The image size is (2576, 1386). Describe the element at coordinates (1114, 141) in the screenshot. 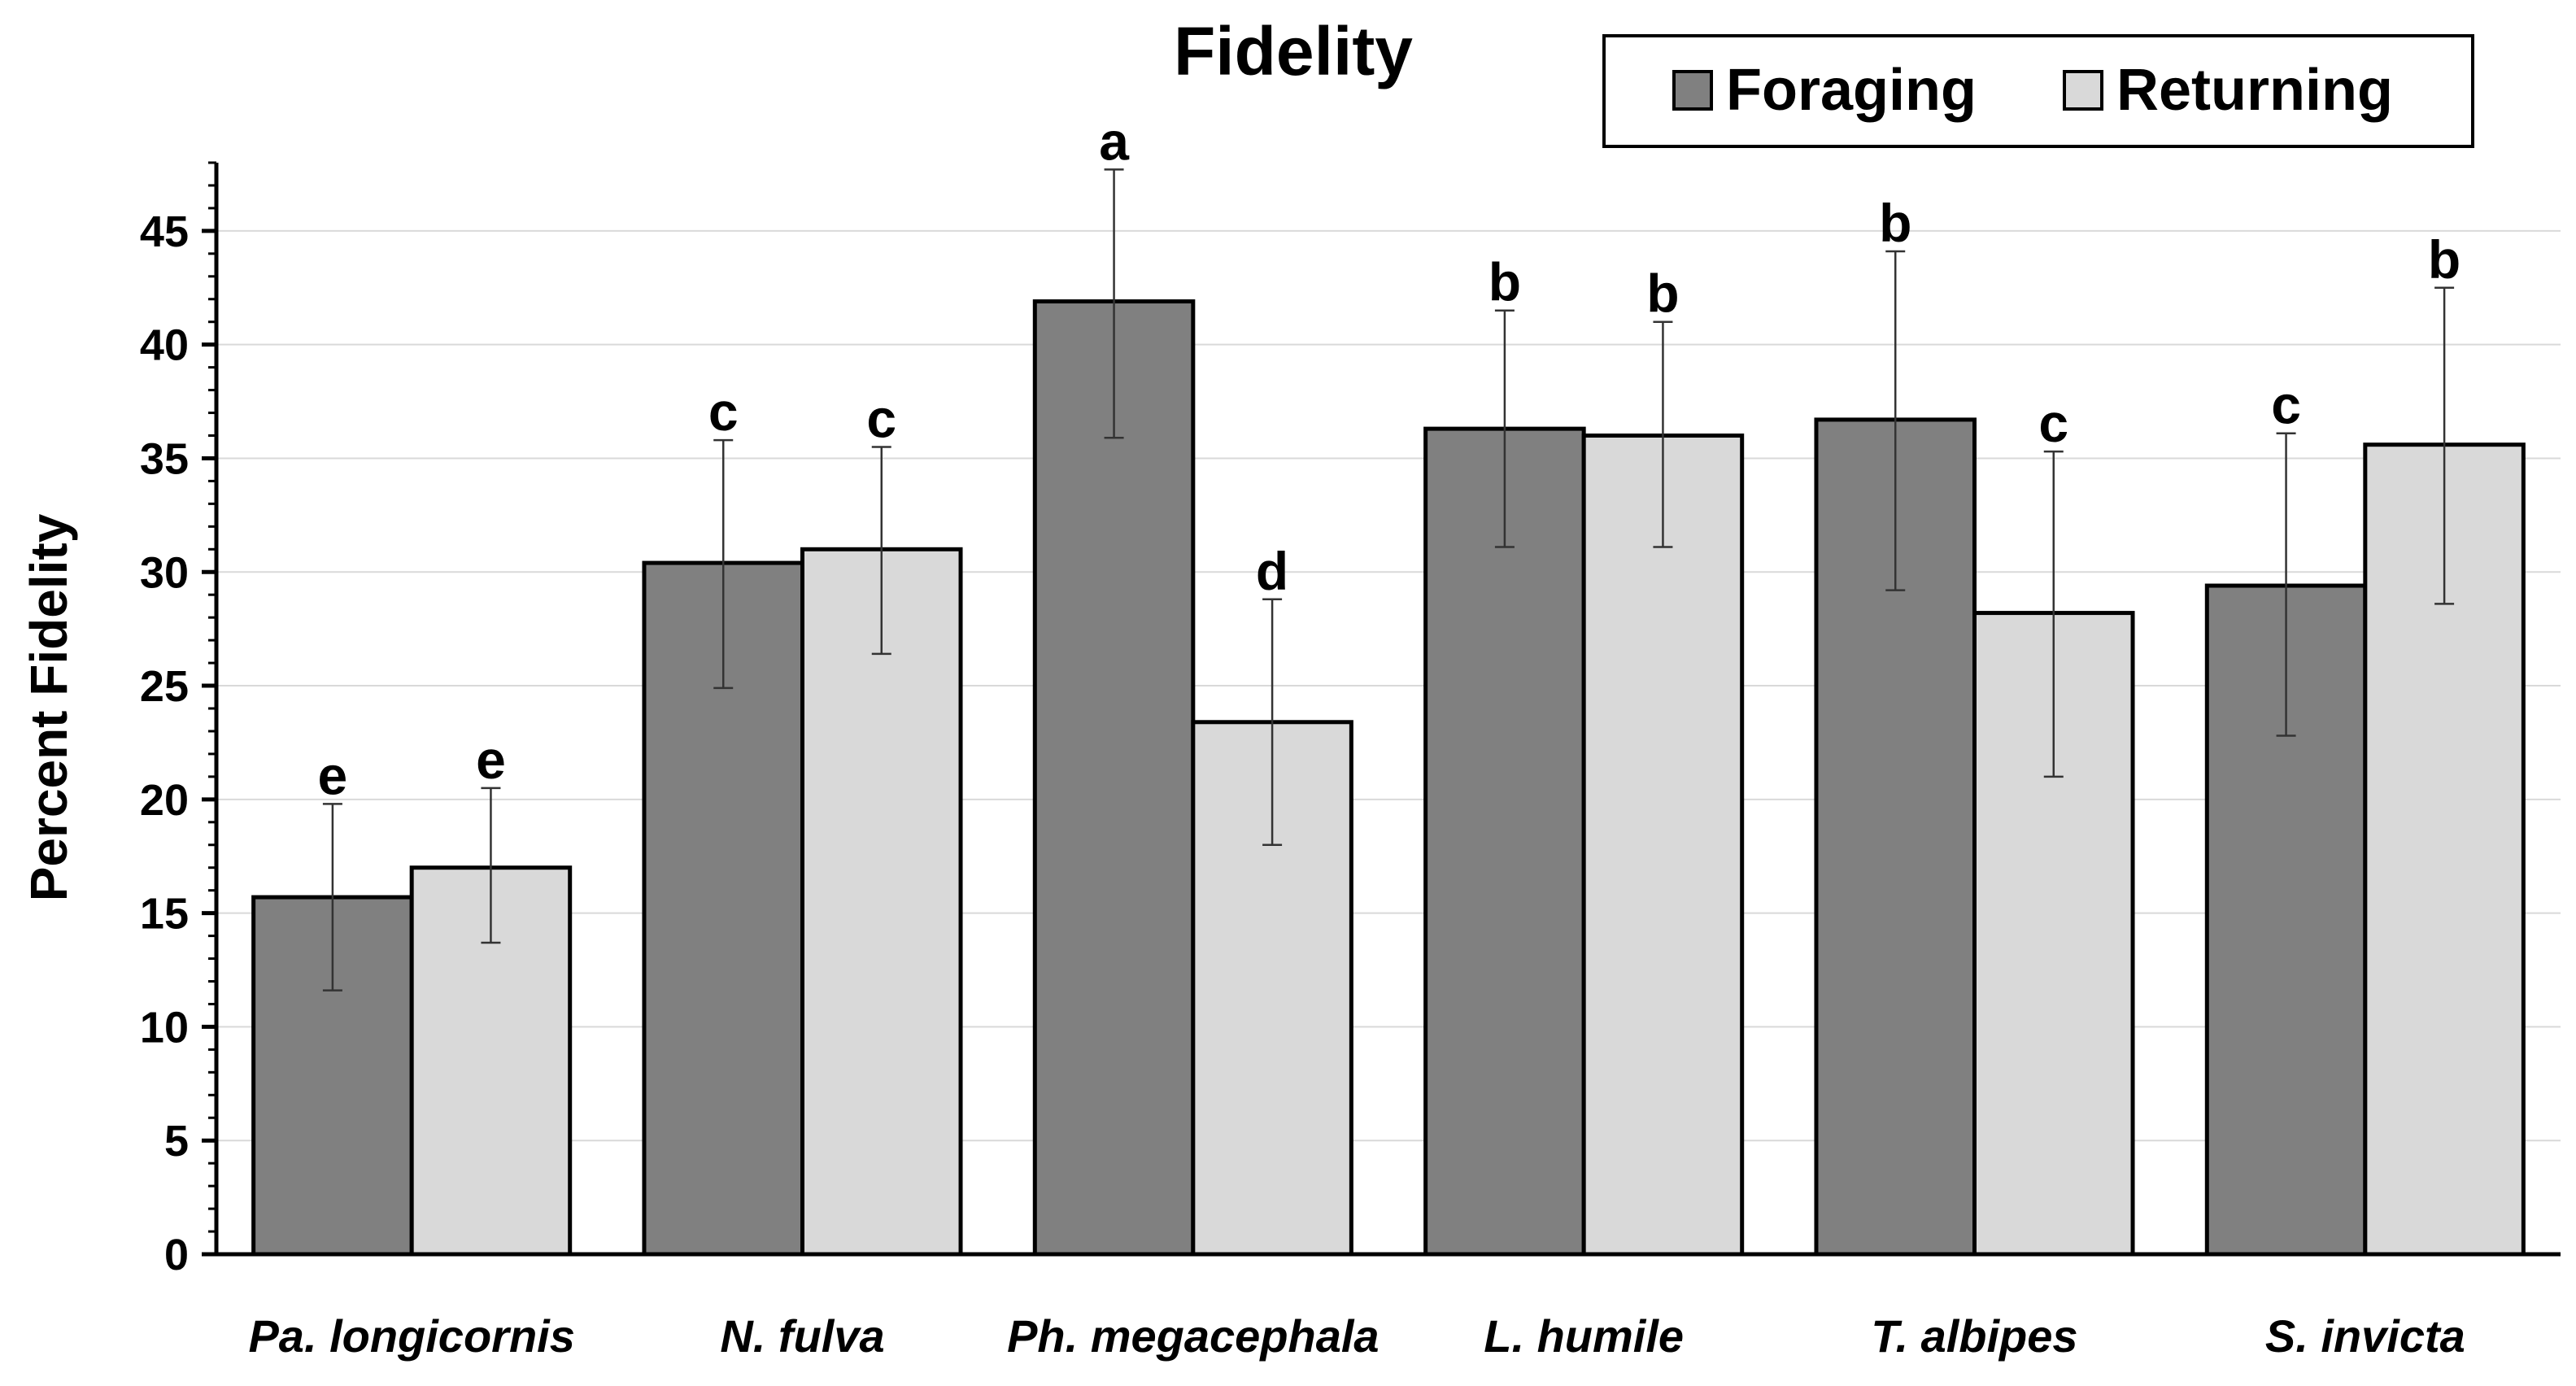

I see `significance-letter: a` at that location.